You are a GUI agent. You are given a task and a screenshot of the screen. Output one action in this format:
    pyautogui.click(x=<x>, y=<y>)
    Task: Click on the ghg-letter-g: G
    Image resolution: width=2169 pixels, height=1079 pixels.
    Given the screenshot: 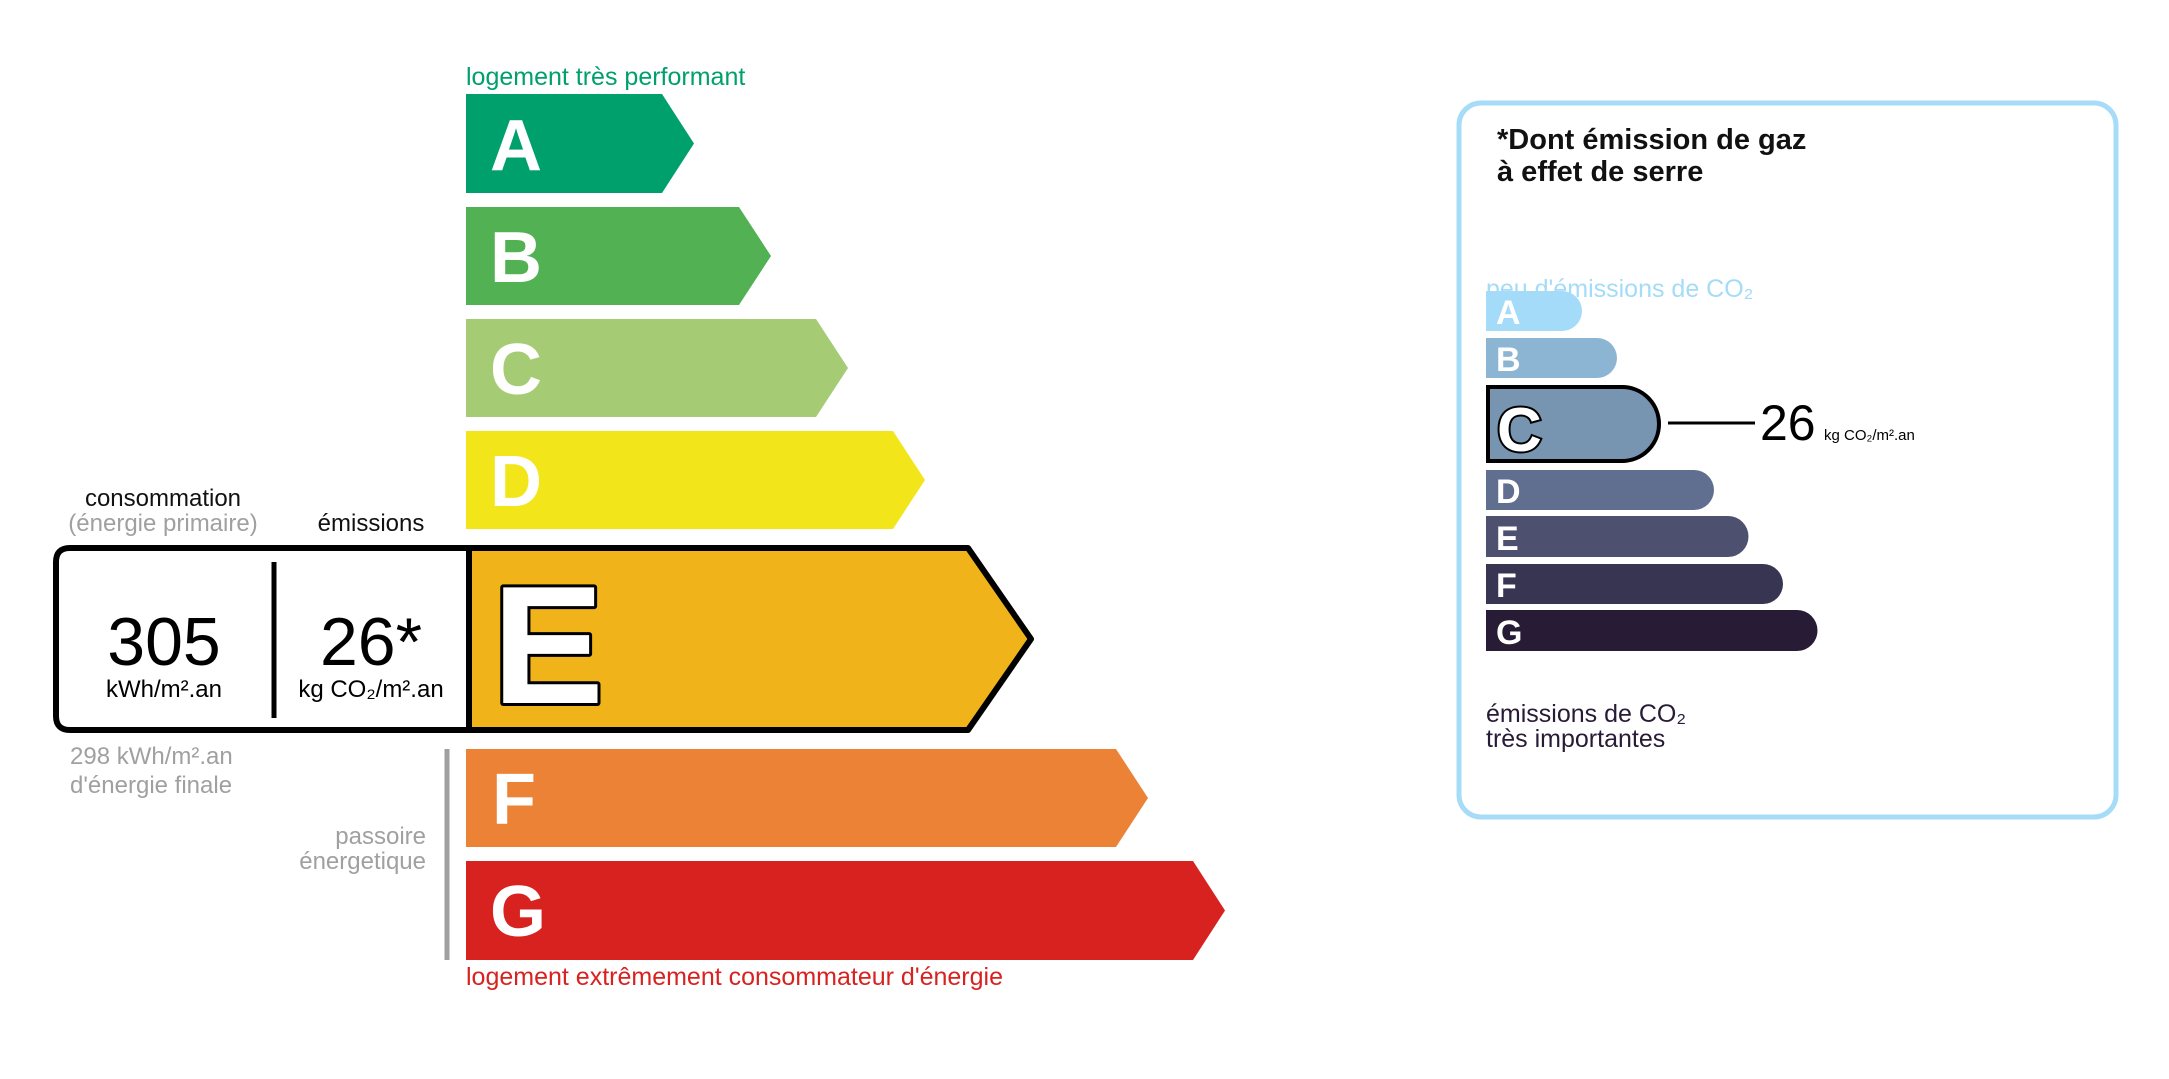 What is the action you would take?
    pyautogui.click(x=1509, y=633)
    